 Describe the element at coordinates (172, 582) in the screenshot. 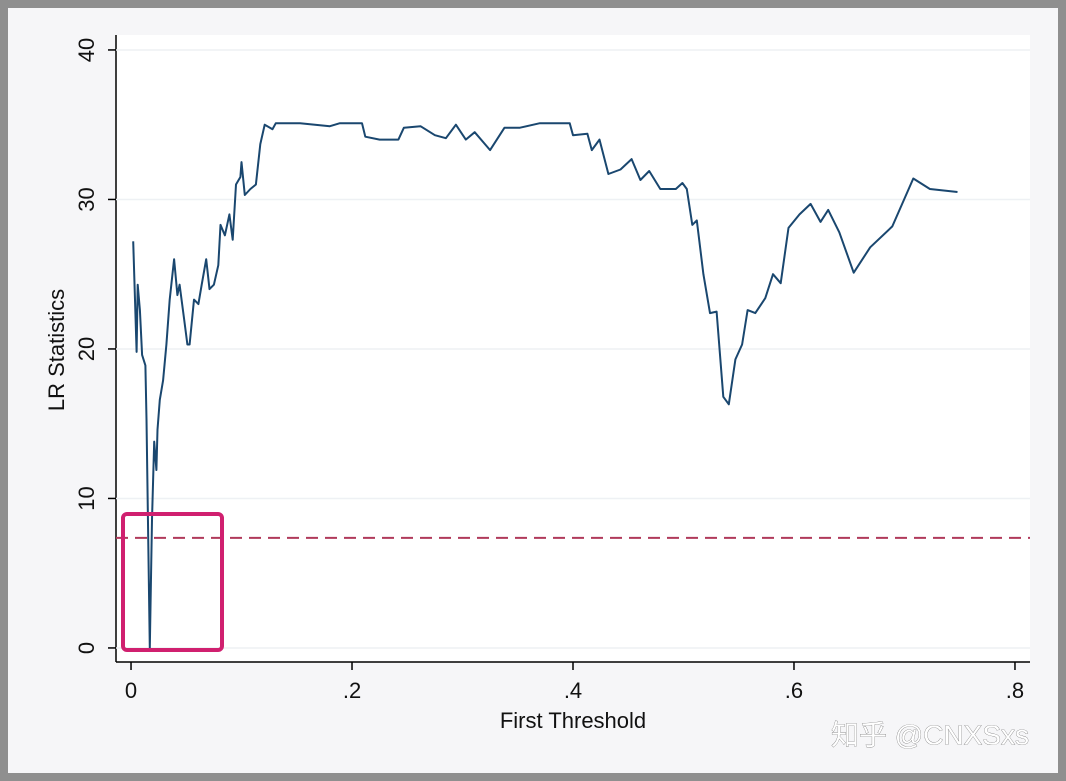

I see `highlight-box` at that location.